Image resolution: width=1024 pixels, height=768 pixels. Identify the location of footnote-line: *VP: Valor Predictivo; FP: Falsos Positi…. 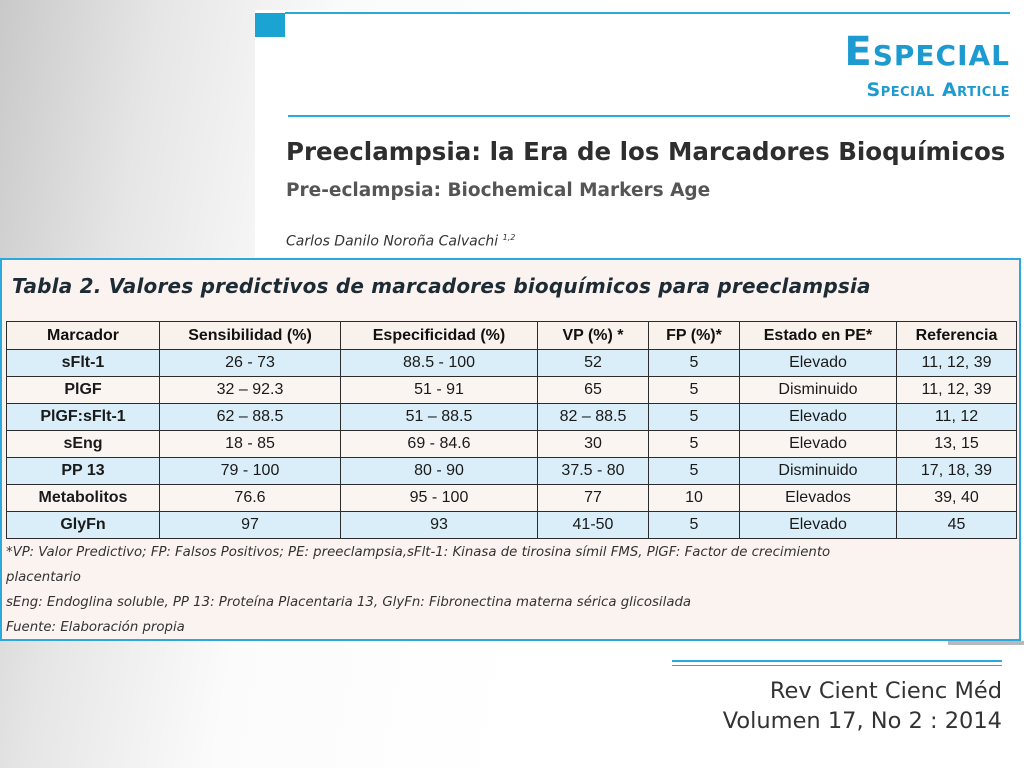
(418, 552).